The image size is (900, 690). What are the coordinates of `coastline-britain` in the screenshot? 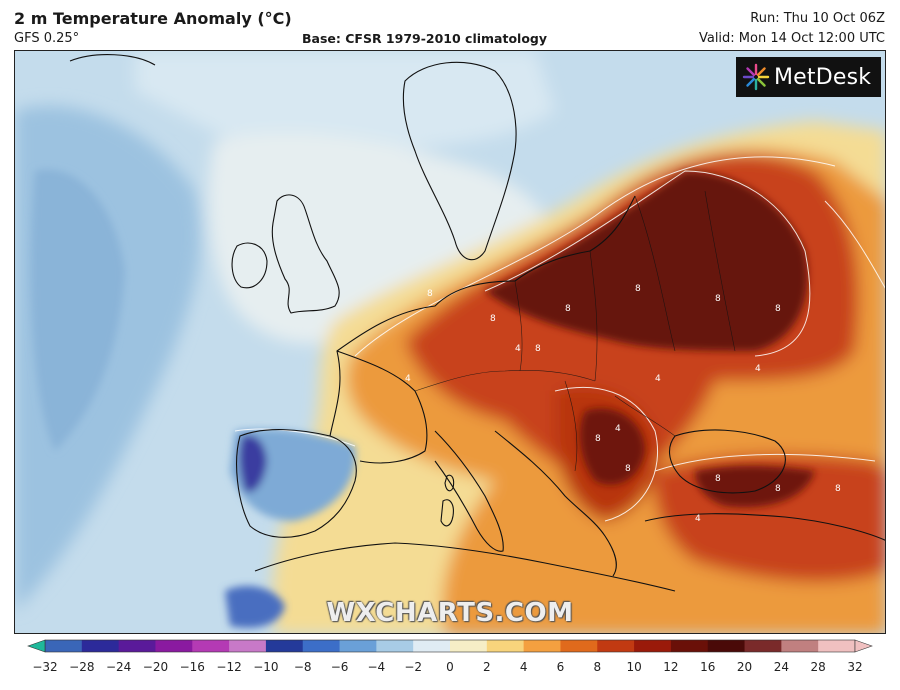 It's located at (305, 254).